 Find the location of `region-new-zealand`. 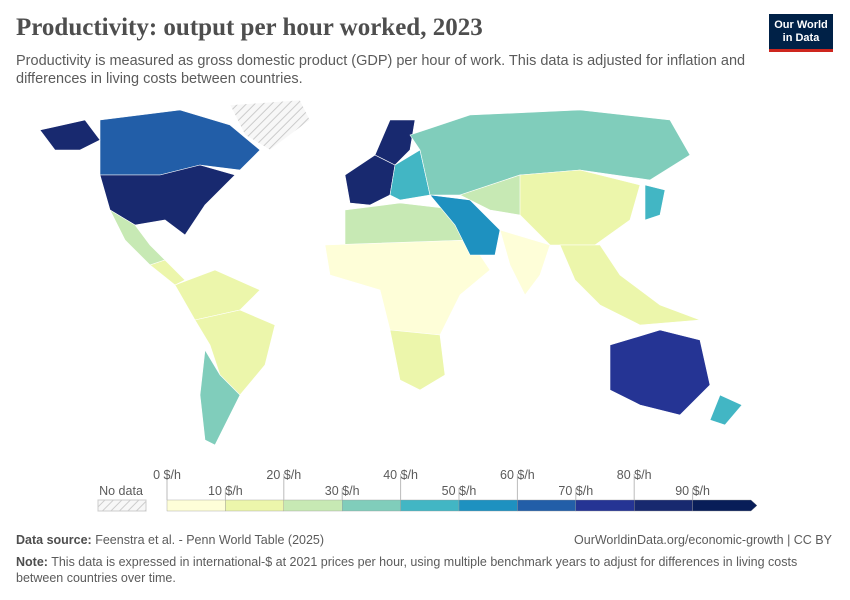

region-new-zealand is located at coordinates (726, 410).